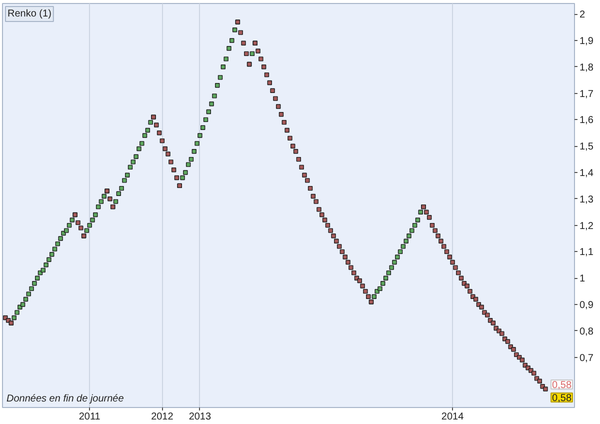 This screenshot has height=424, width=600. I want to click on y-tick-label: 1,3, so click(587, 200).